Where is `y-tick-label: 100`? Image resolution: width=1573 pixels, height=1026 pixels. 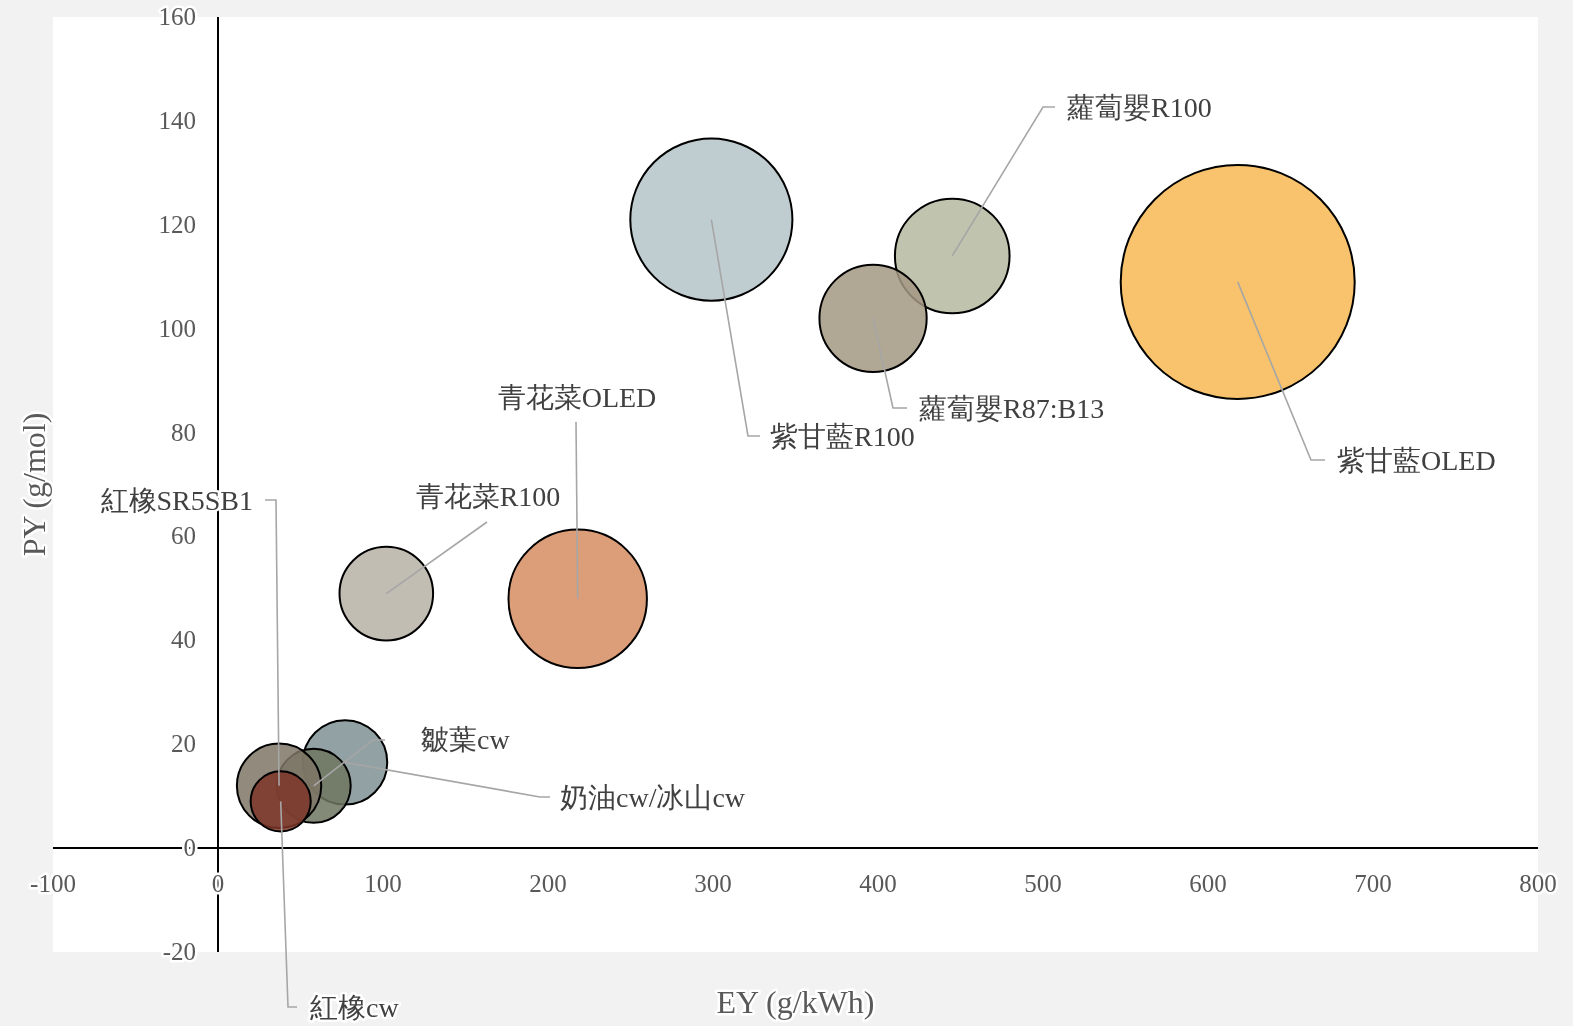
y-tick-label: 100 is located at coordinates (177, 328).